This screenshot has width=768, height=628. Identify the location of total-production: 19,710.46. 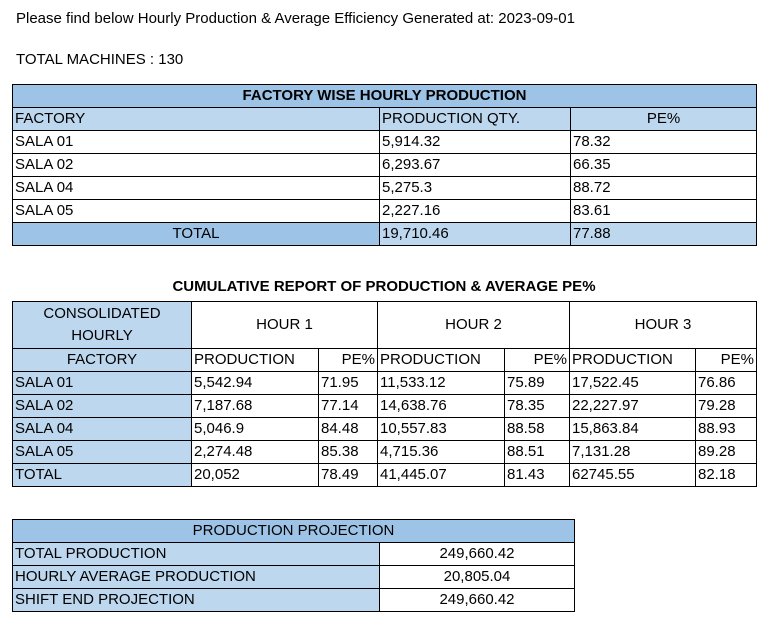
(475, 234).